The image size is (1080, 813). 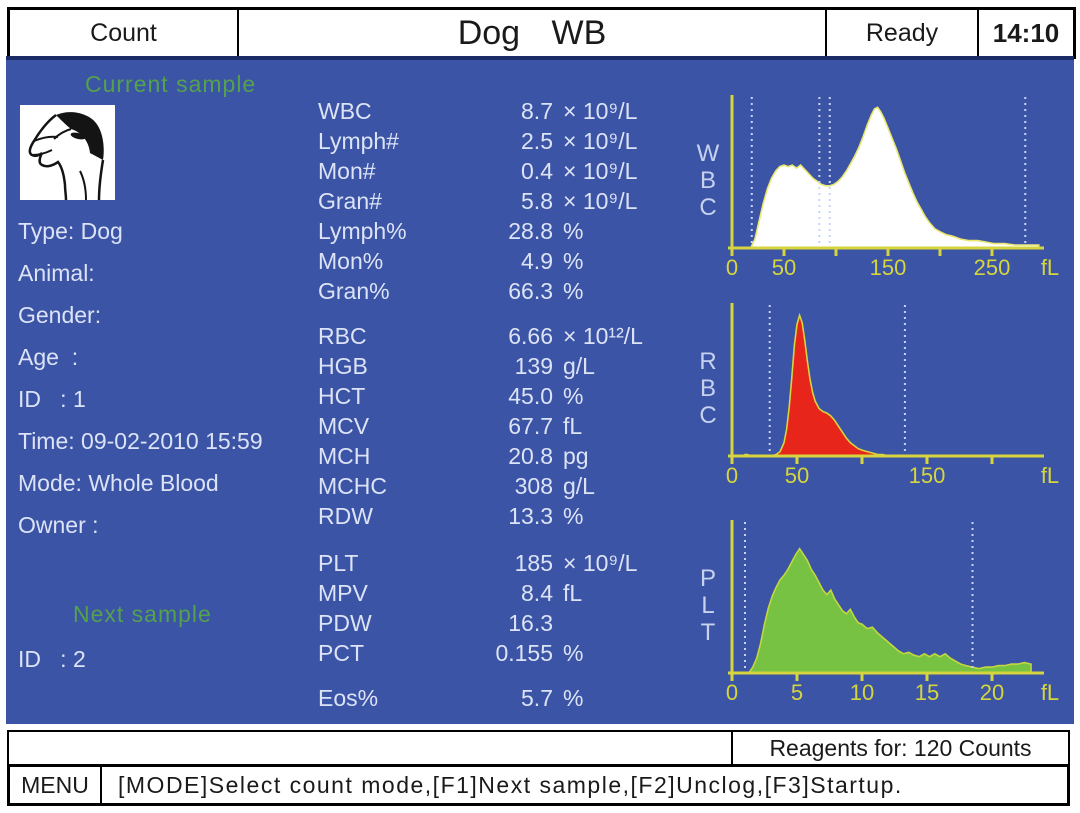 I want to click on parameter-value: 4.9, so click(x=537, y=261).